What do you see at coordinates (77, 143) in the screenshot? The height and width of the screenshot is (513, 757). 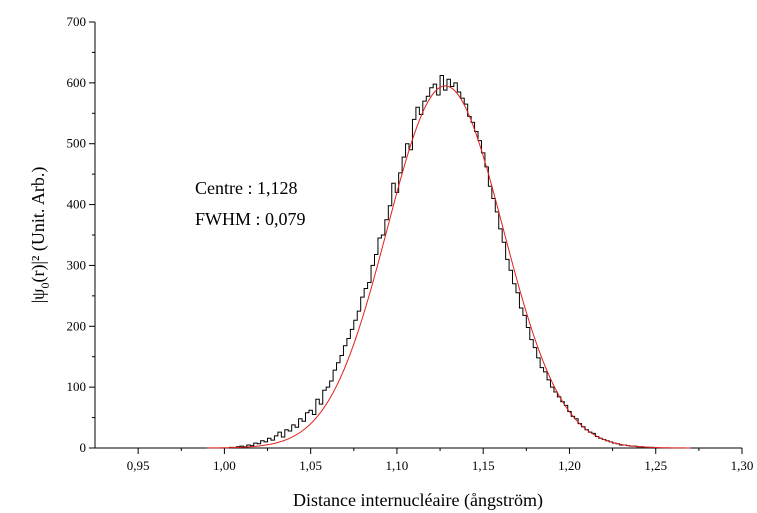 I see `y-tick-label: 500` at bounding box center [77, 143].